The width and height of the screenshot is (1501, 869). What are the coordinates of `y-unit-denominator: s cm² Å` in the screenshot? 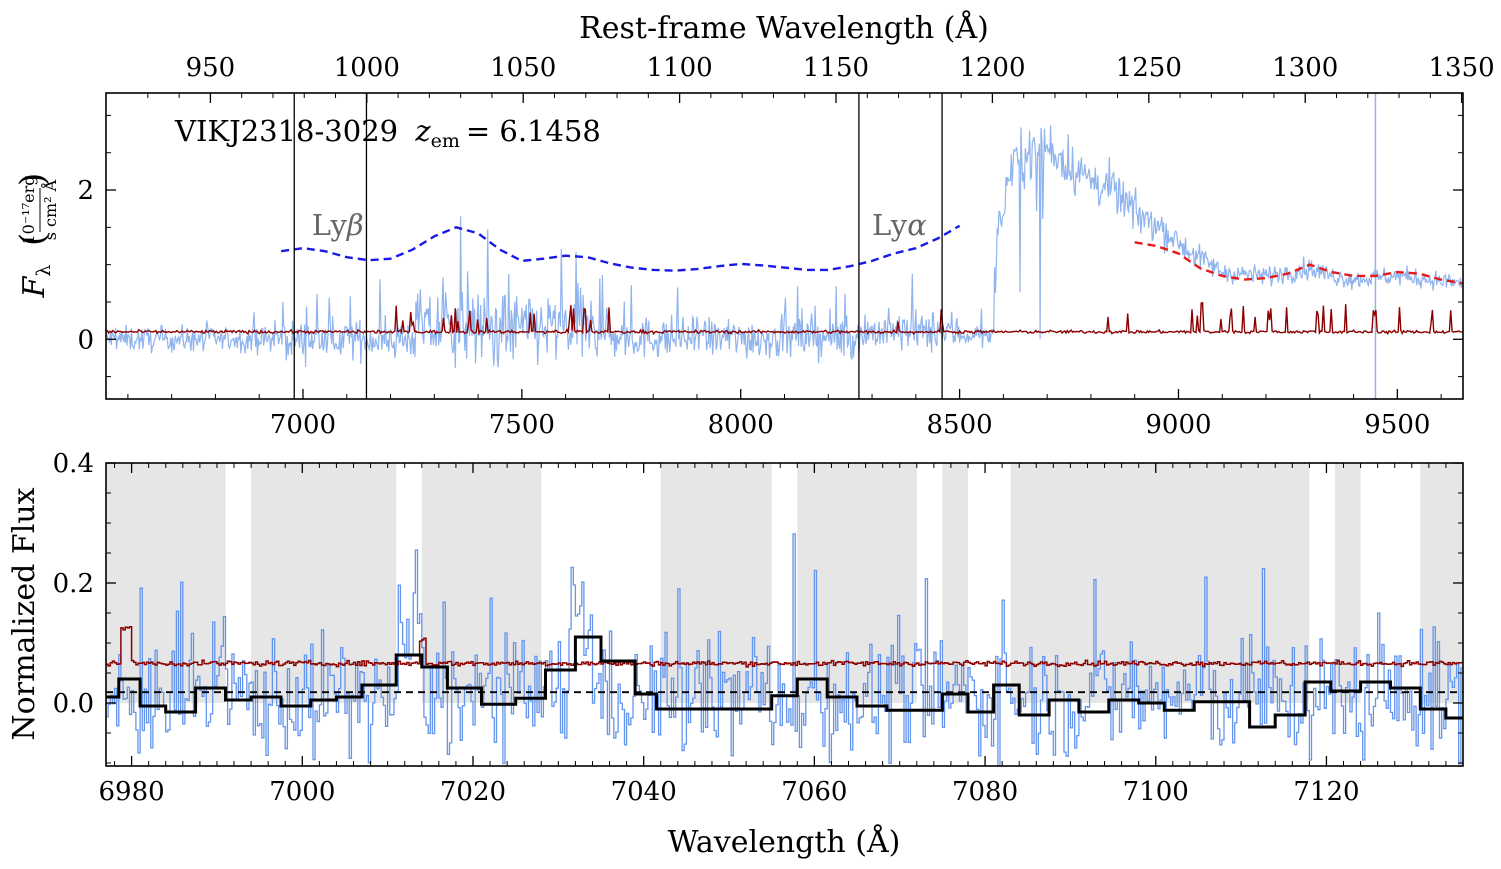 It's located at (50, 209).